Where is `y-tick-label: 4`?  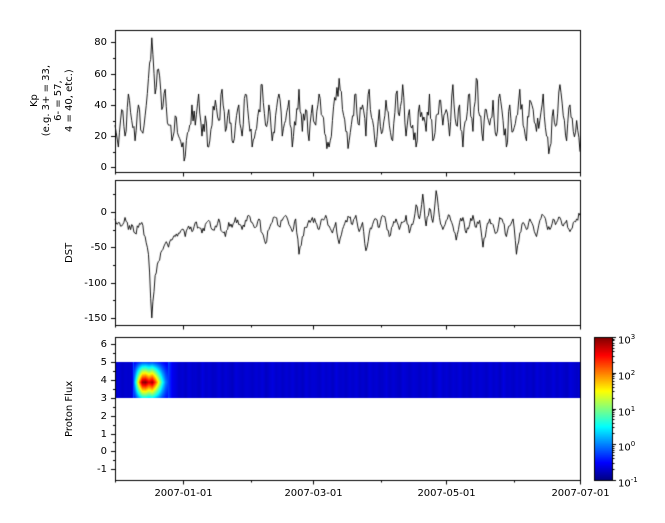 y-tick-label: 4 is located at coordinates (103, 380).